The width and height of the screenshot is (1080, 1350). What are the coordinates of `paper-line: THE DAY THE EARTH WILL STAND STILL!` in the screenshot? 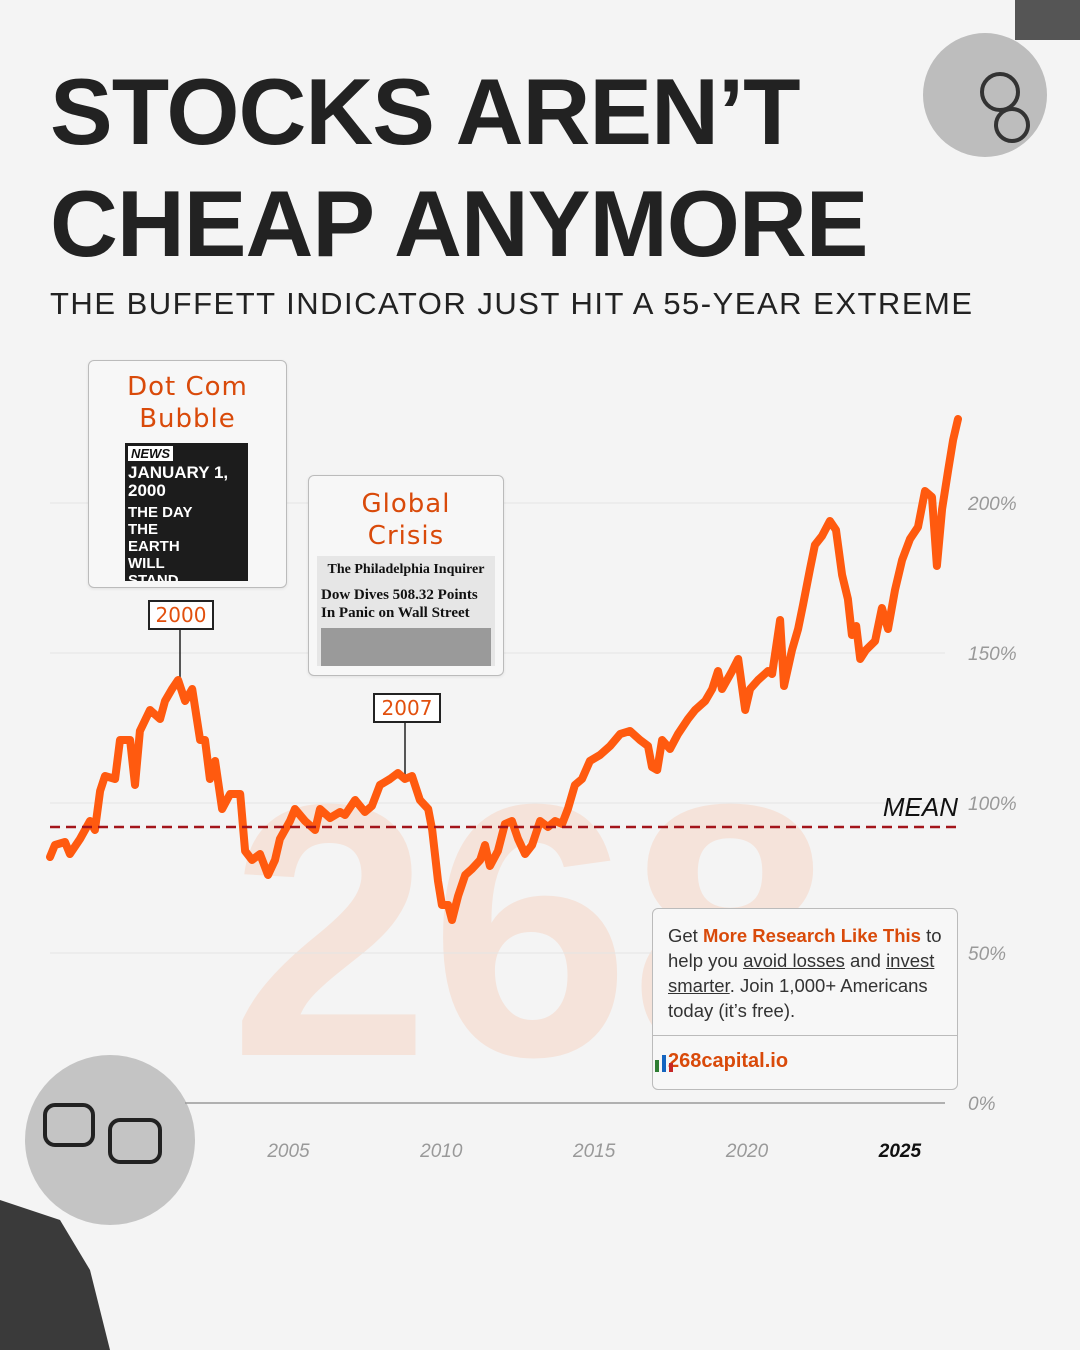 It's located at (160, 542).